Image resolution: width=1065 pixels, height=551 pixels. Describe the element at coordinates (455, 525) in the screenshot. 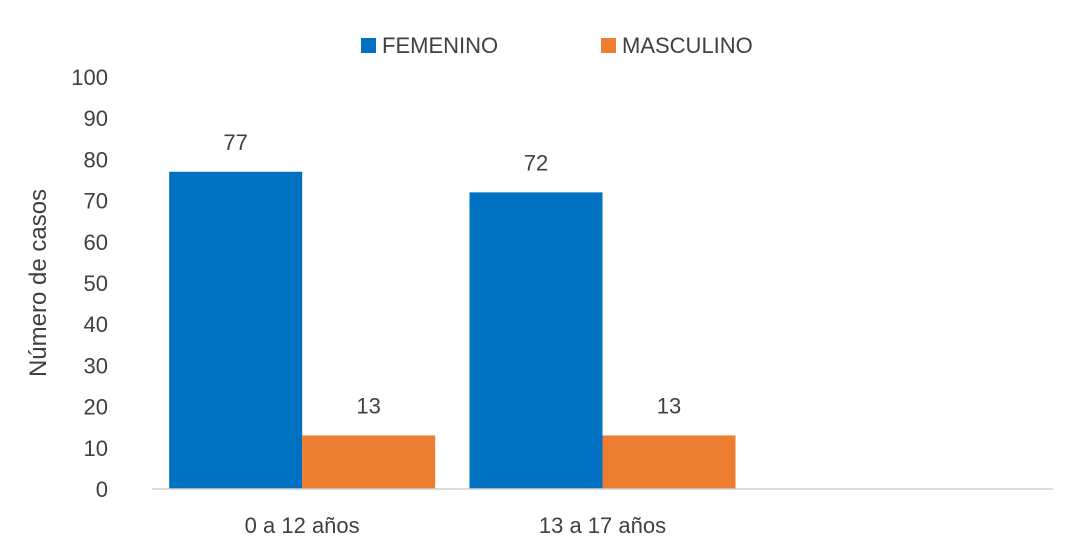

I see `x-axis-categories: 0 a 12 años 13 a 17 años` at that location.